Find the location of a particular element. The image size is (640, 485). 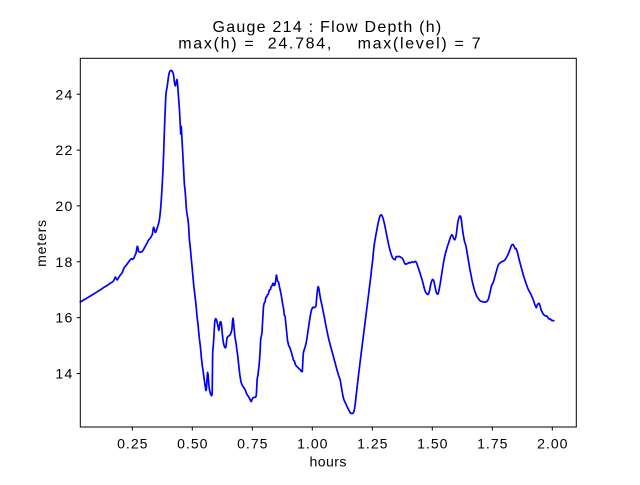

svg-text: 16 is located at coordinates (64, 318).